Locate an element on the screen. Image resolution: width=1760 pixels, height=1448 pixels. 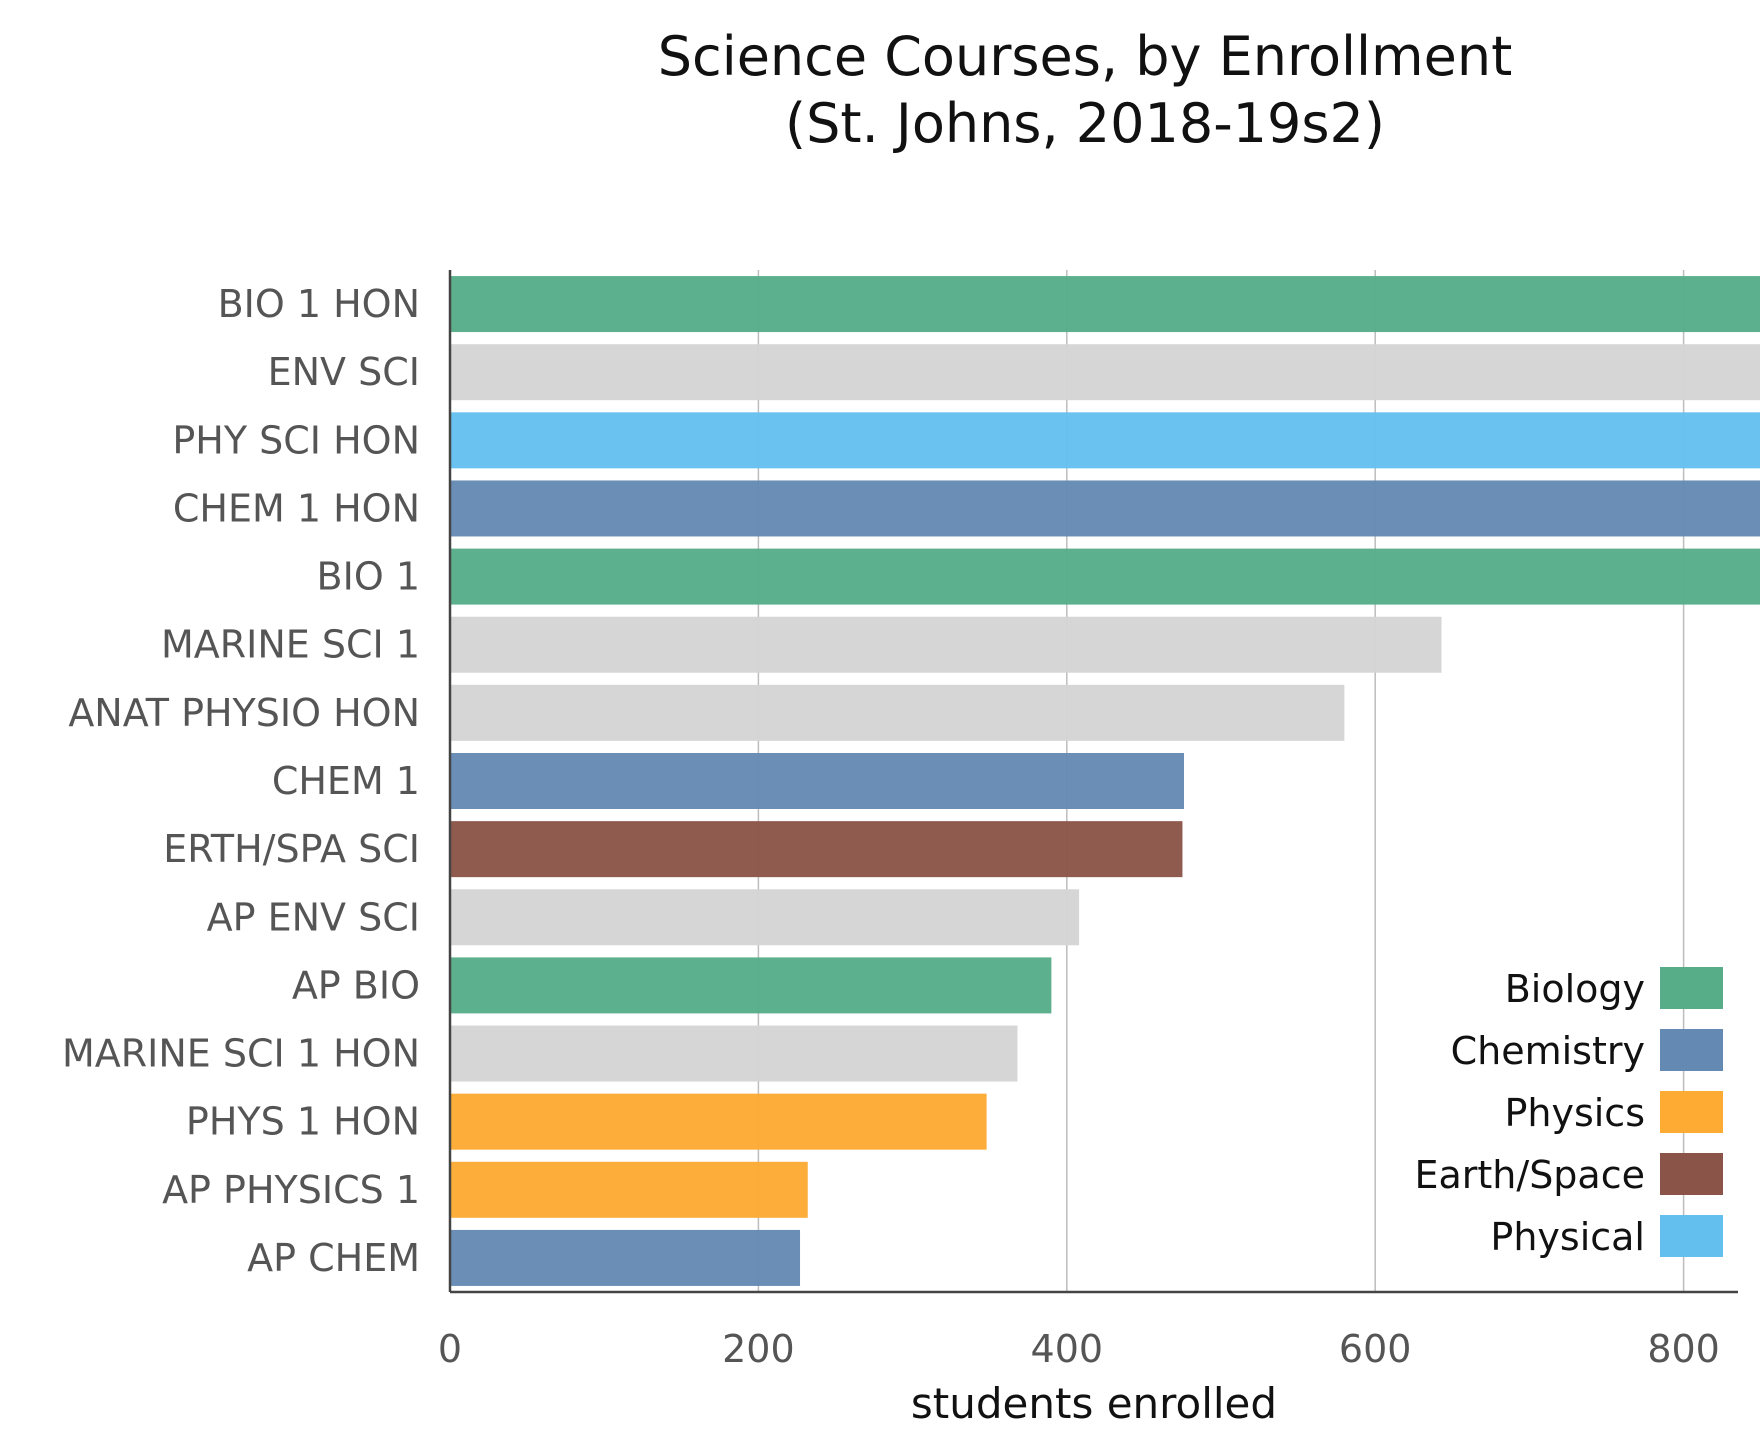
x-tick-label: 400 is located at coordinates (1067, 1349).